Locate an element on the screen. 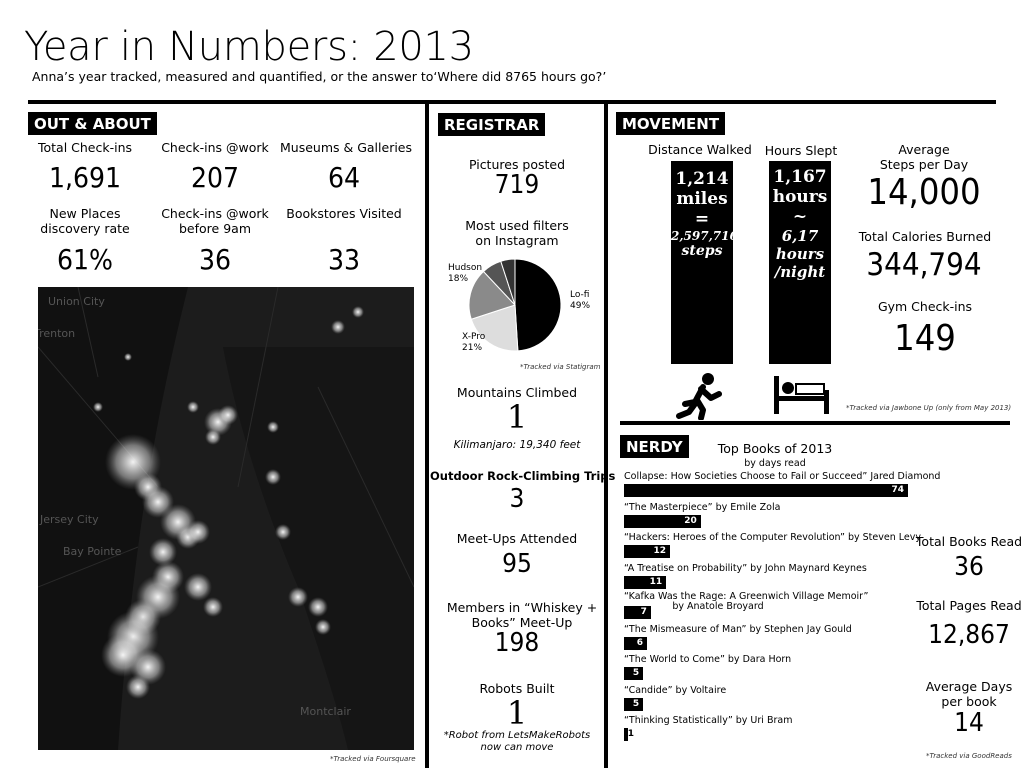 The width and height of the screenshot is (1024, 768). book-bar-label: 7 is located at coordinates (643, 612).